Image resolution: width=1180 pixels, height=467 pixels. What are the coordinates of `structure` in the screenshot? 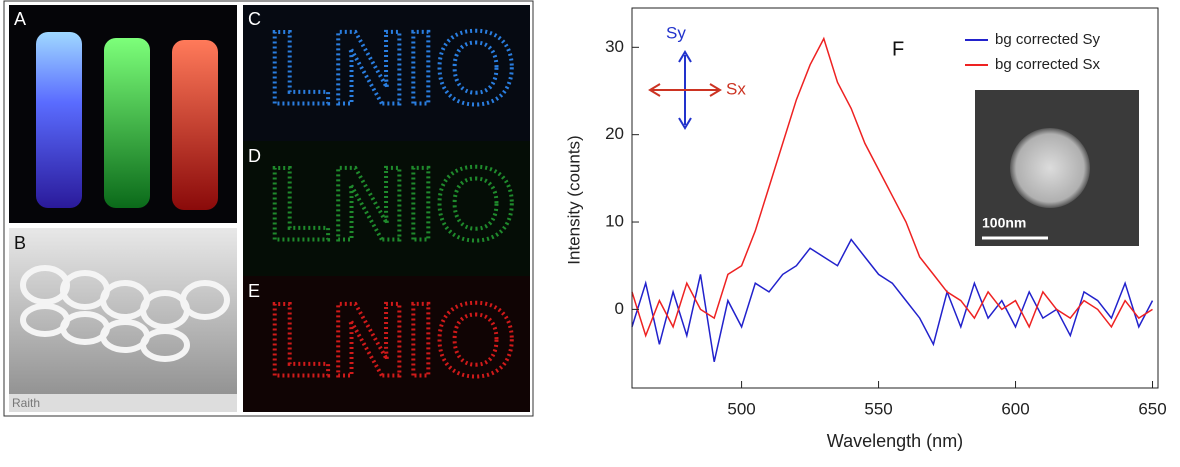 It's located at (125, 313).